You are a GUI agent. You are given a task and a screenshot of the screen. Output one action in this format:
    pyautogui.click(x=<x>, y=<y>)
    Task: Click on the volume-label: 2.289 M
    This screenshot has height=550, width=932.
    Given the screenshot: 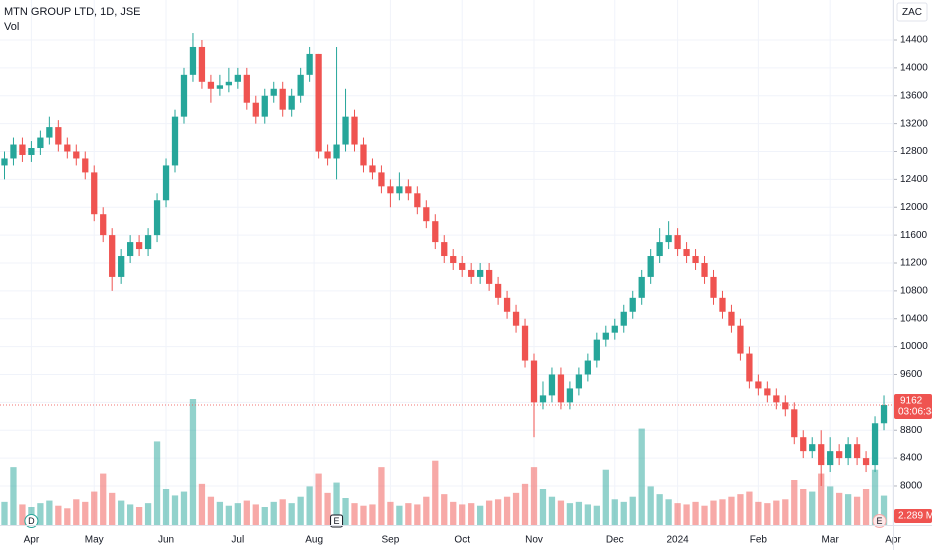 What is the action you would take?
    pyautogui.click(x=915, y=516)
    